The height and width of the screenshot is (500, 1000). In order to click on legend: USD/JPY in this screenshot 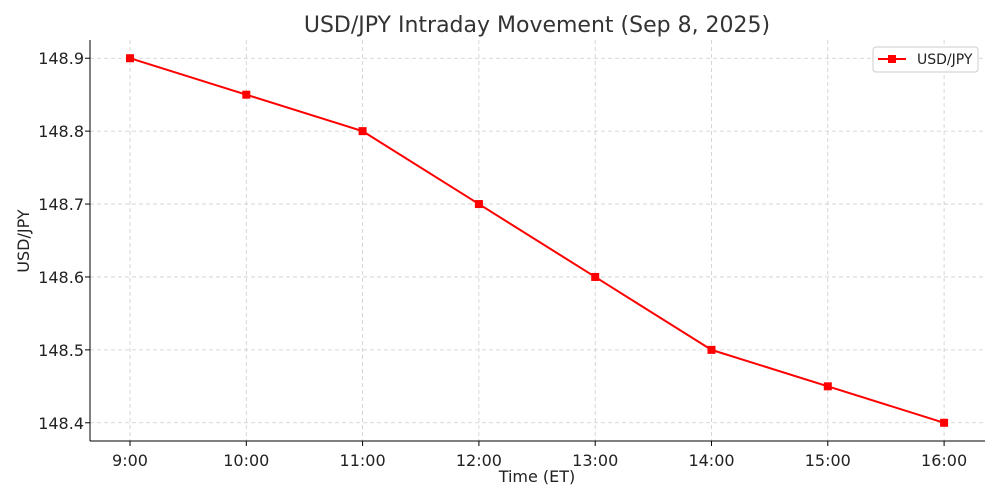, I will do `click(925, 59)`.